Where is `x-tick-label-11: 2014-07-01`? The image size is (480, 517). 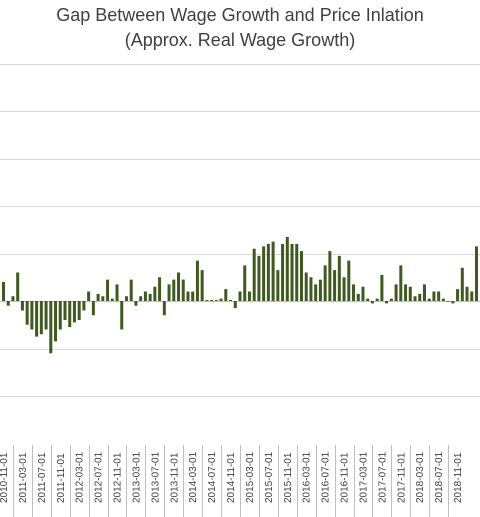
x-tick-label-11: 2014-07-01 is located at coordinates (212, 477).